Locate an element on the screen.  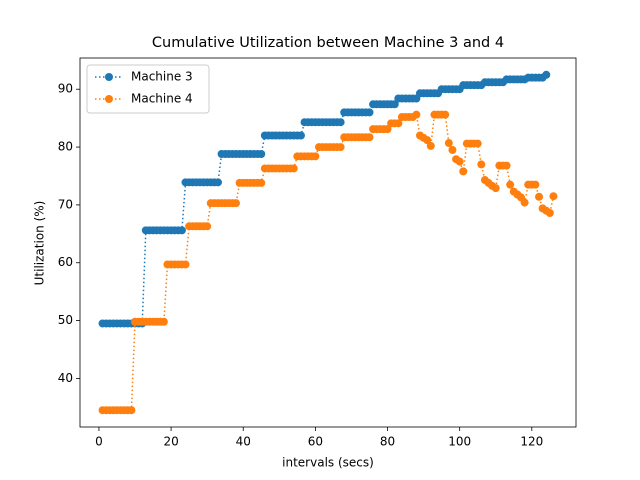
y-tick-label: 70 is located at coordinates (65, 204).